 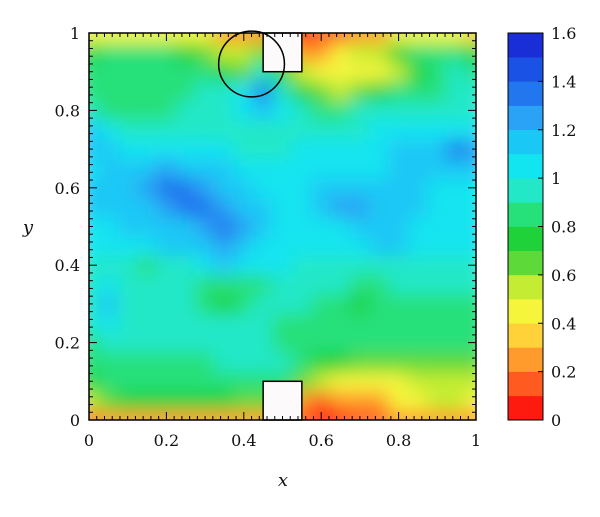 What do you see at coordinates (67, 188) in the screenshot?
I see `y-tick-label: 0.6` at bounding box center [67, 188].